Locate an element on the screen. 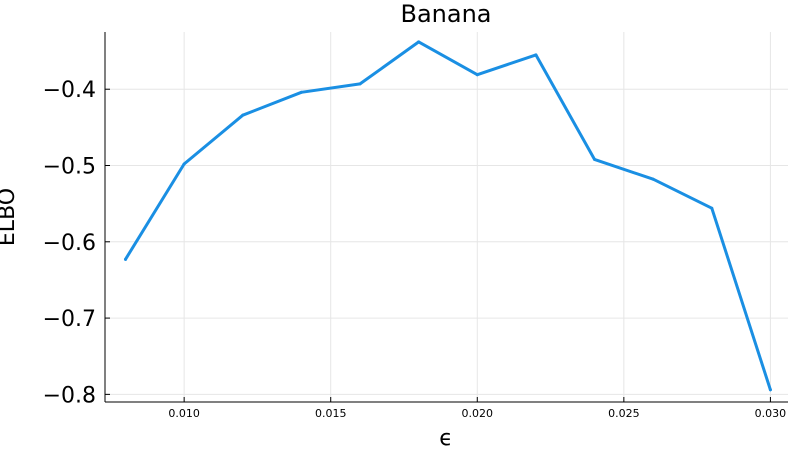 Image resolution: width=800 pixels, height=450 pixels. x-tick-label: 0.020 is located at coordinates (478, 413).